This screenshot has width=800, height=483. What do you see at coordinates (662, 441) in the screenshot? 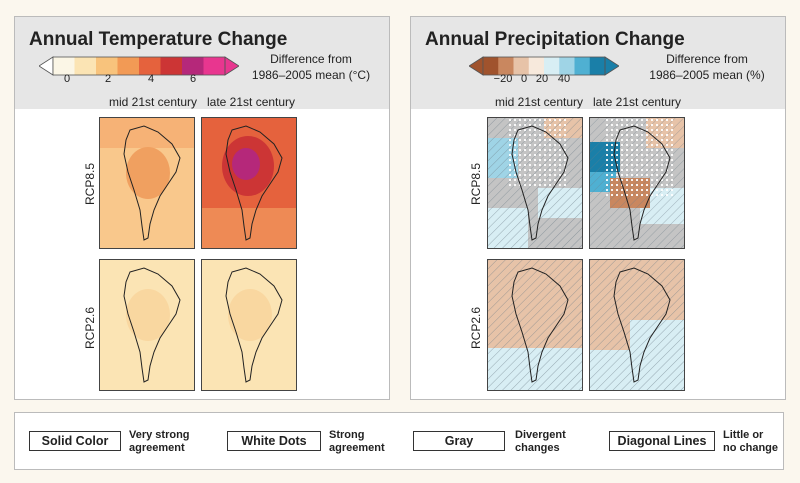
I see `key-diagonal-lines-box: Diagonal Lines` at bounding box center [662, 441].